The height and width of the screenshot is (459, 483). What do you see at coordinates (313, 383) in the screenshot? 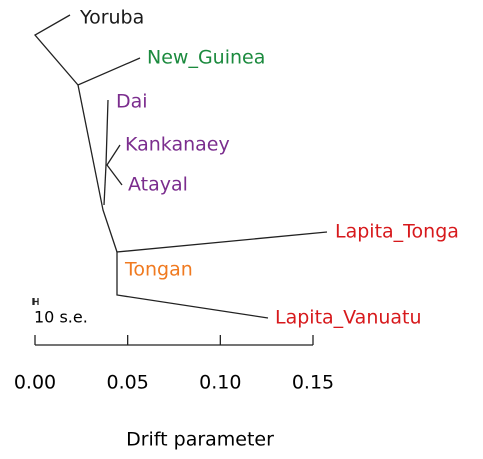
I see `x-tick-label: 0.15` at bounding box center [313, 383].